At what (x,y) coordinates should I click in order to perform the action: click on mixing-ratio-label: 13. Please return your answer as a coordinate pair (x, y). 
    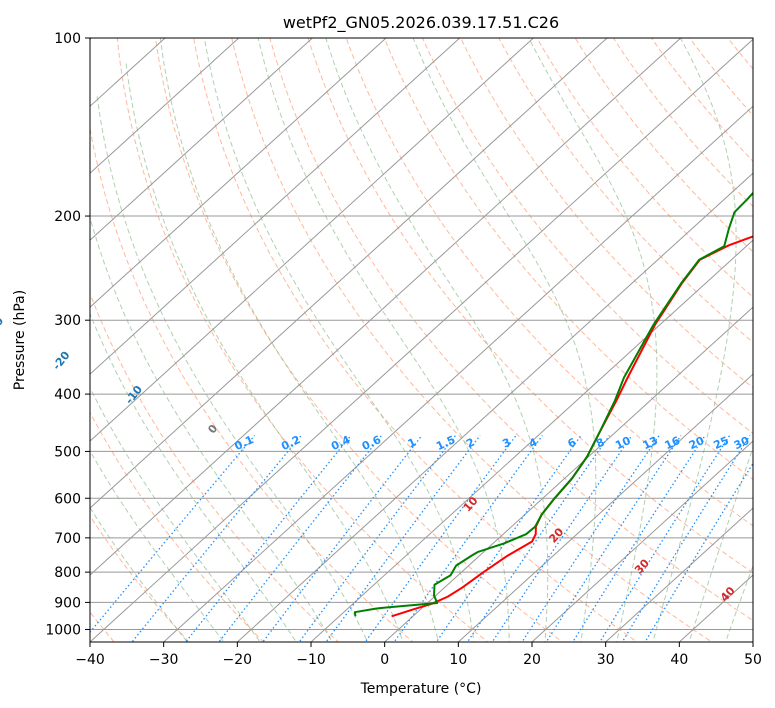
    Looking at the image, I should click on (650, 443).